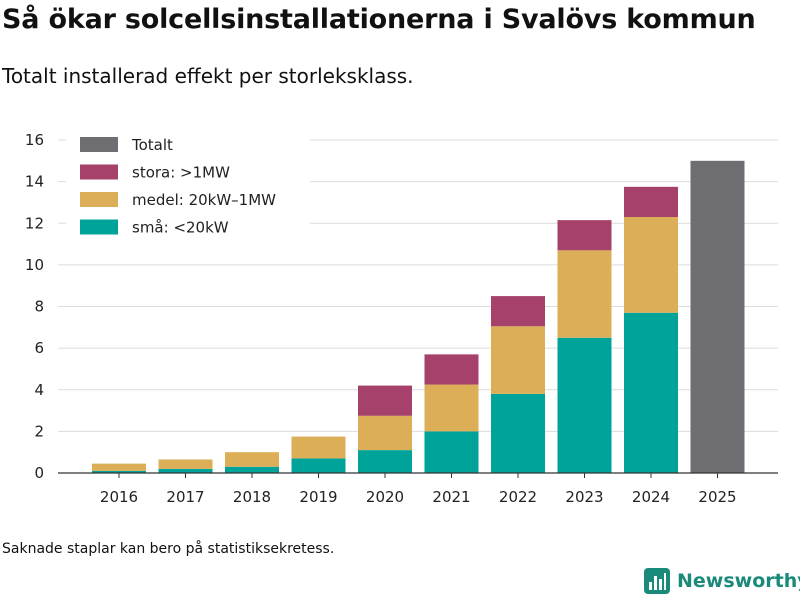 This screenshot has width=800, height=600. Describe the element at coordinates (651, 497) in the screenshot. I see `x-tick-label: 2024` at that location.